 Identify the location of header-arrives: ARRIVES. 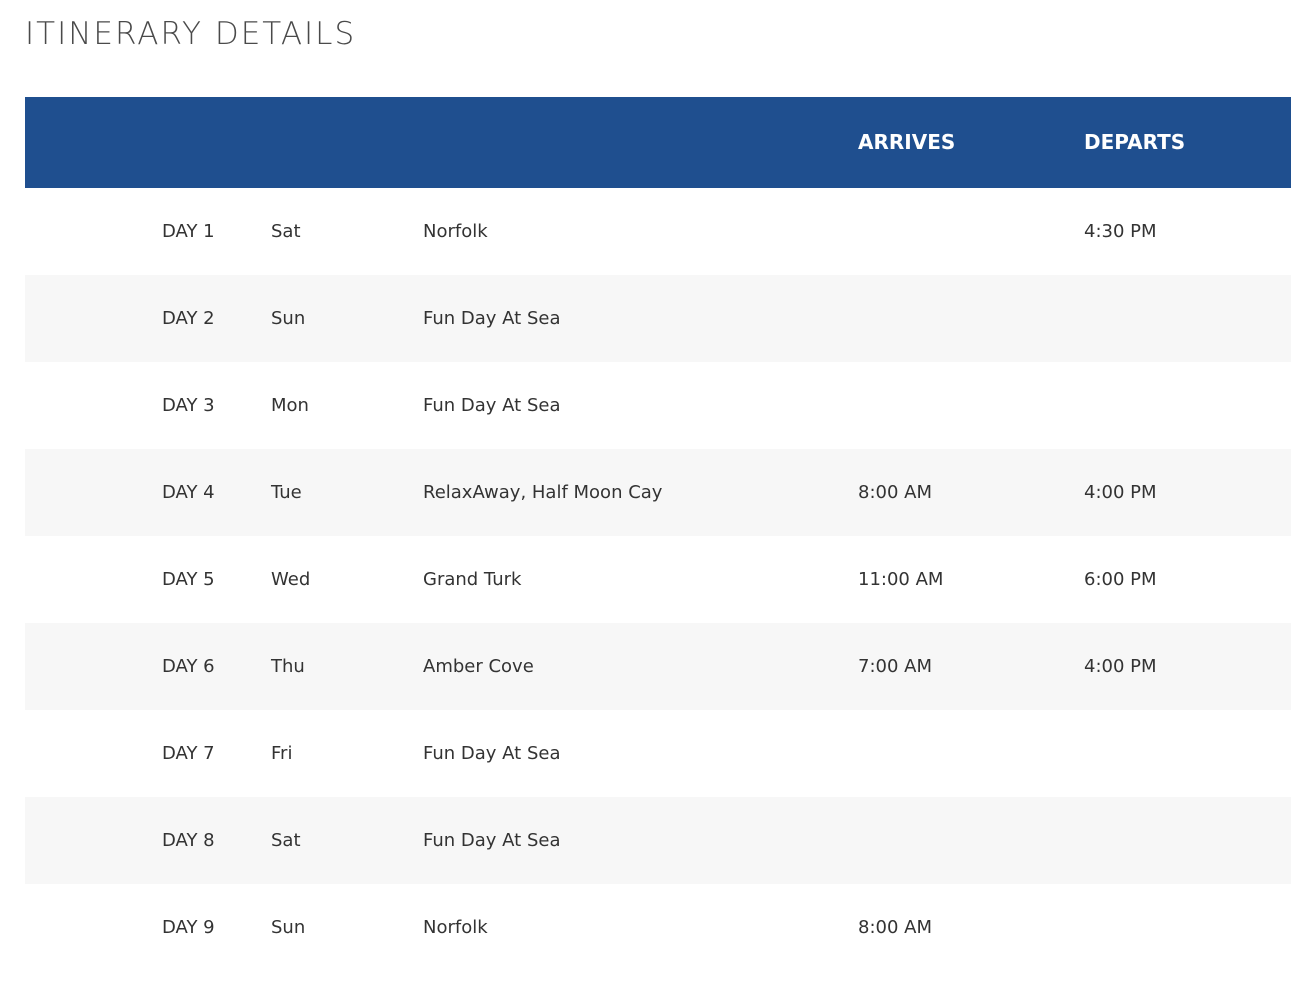
(907, 142).